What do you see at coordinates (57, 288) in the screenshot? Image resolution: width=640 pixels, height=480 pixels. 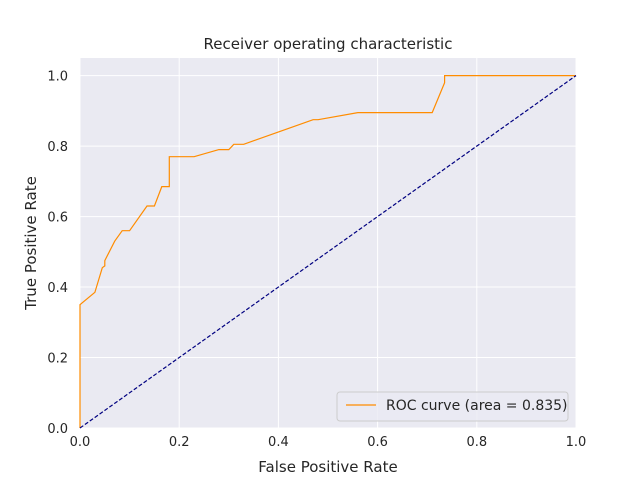 I see `y-tick-label: 0.4` at bounding box center [57, 288].